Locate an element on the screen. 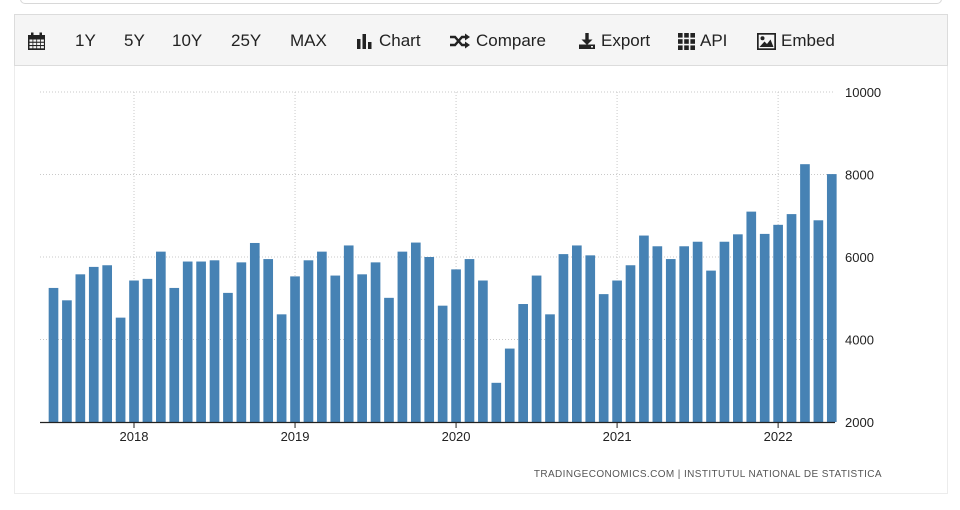  y-tick-label: 2000 is located at coordinates (859, 422).